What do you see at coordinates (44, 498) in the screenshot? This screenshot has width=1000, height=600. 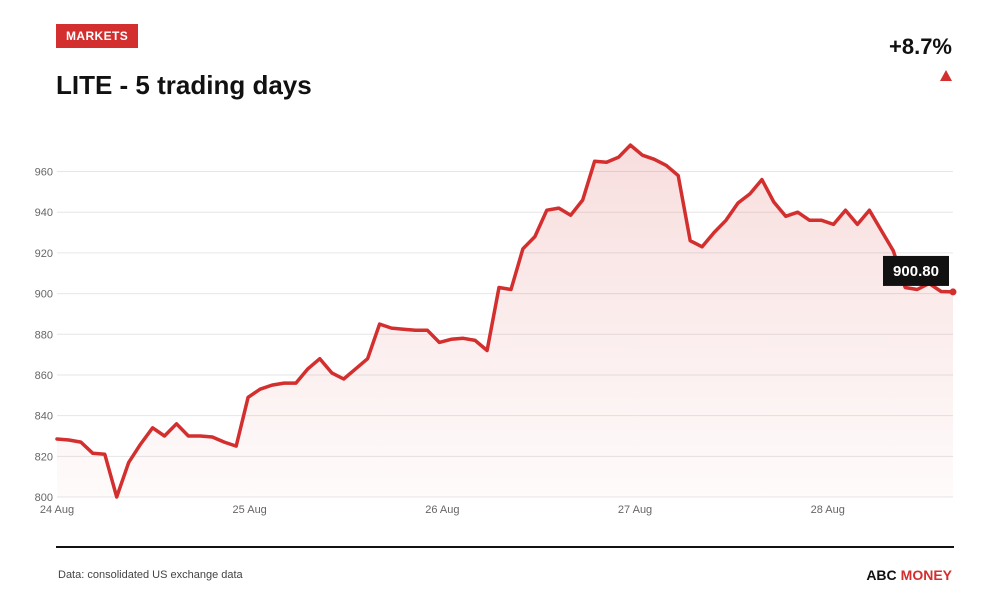 I see `y-tick-label: 800` at bounding box center [44, 498].